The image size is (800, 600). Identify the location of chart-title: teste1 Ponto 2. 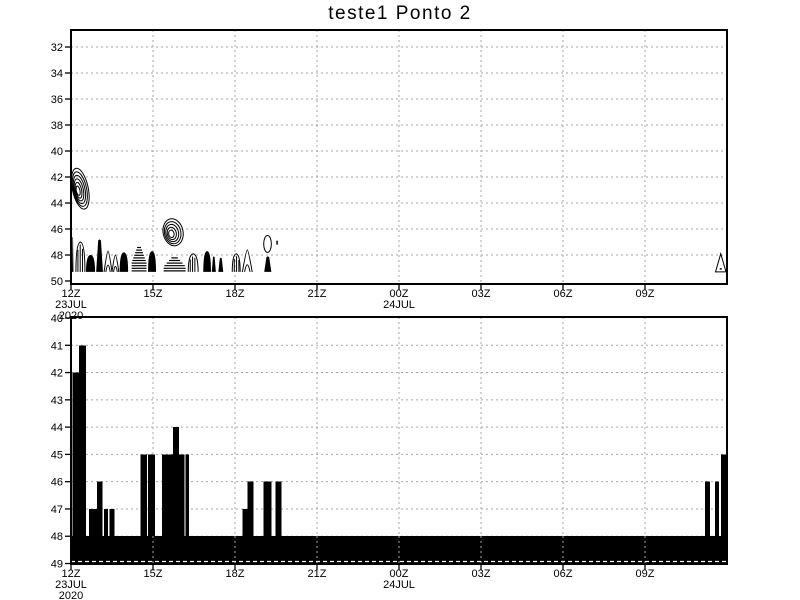
(400, 13).